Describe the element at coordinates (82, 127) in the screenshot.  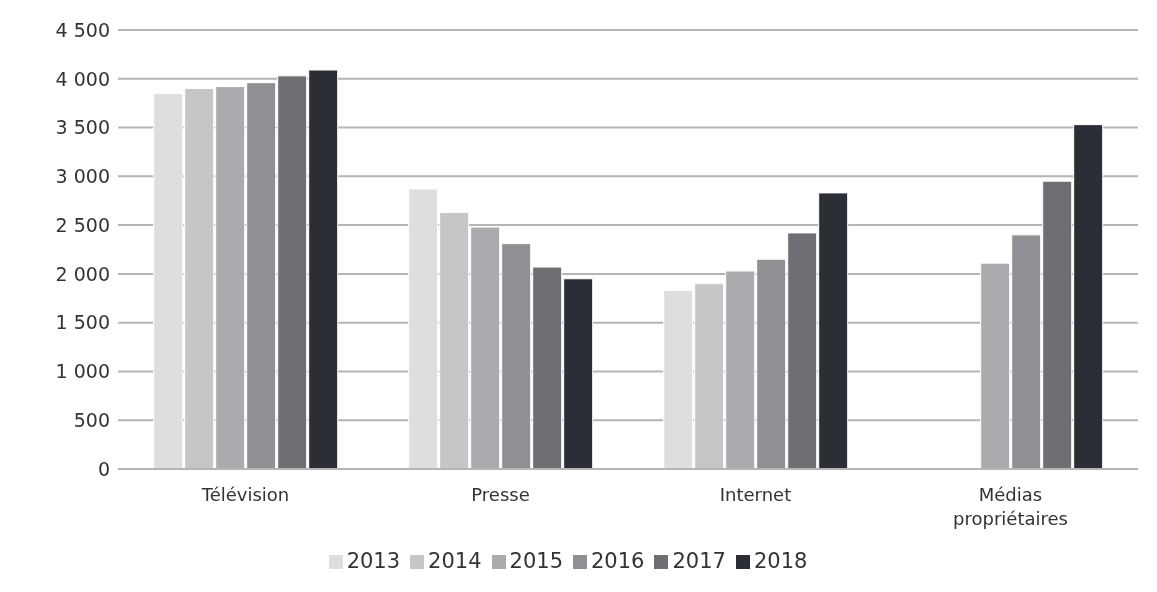
I see `y-tick-label: 3 500` at that location.